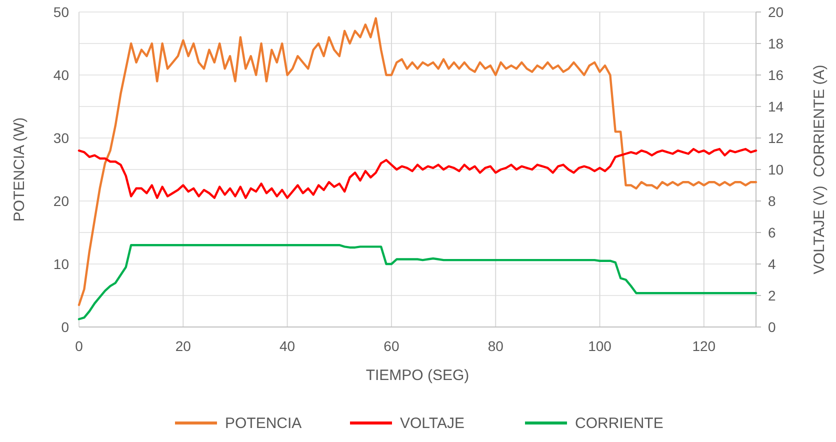 This screenshot has height=442, width=836. Describe the element at coordinates (263, 423) in the screenshot. I see `legend-label: POTENCIA` at that location.